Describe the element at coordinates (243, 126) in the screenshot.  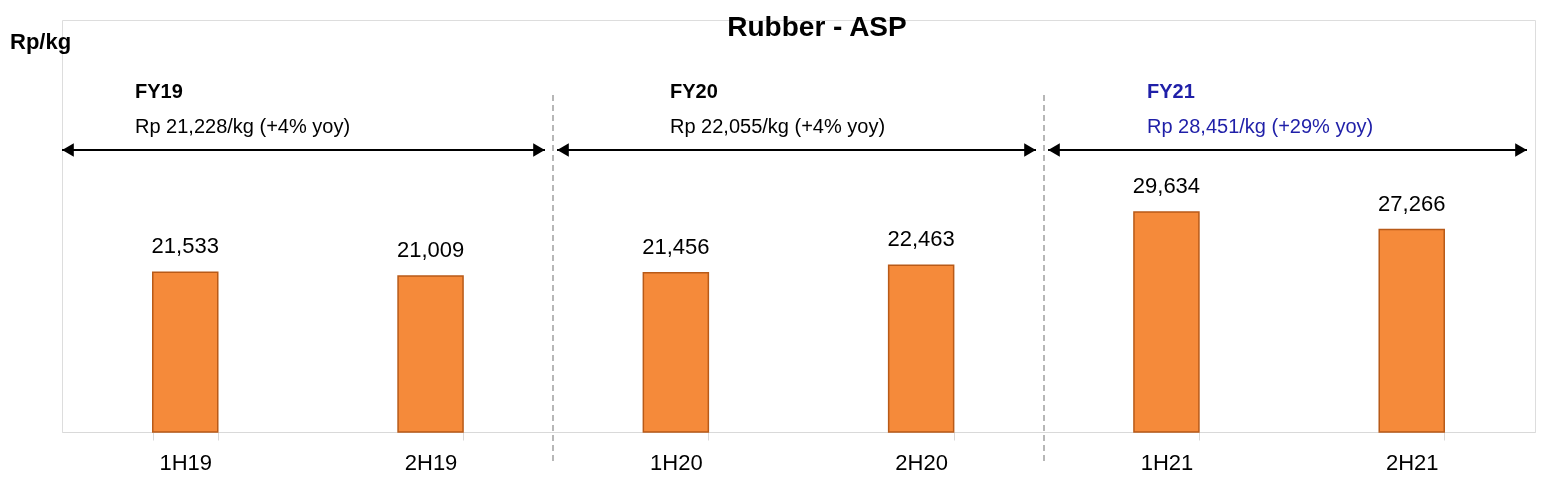
I see `text: Rp 21,228/kg (+4% yoy)` at that location.